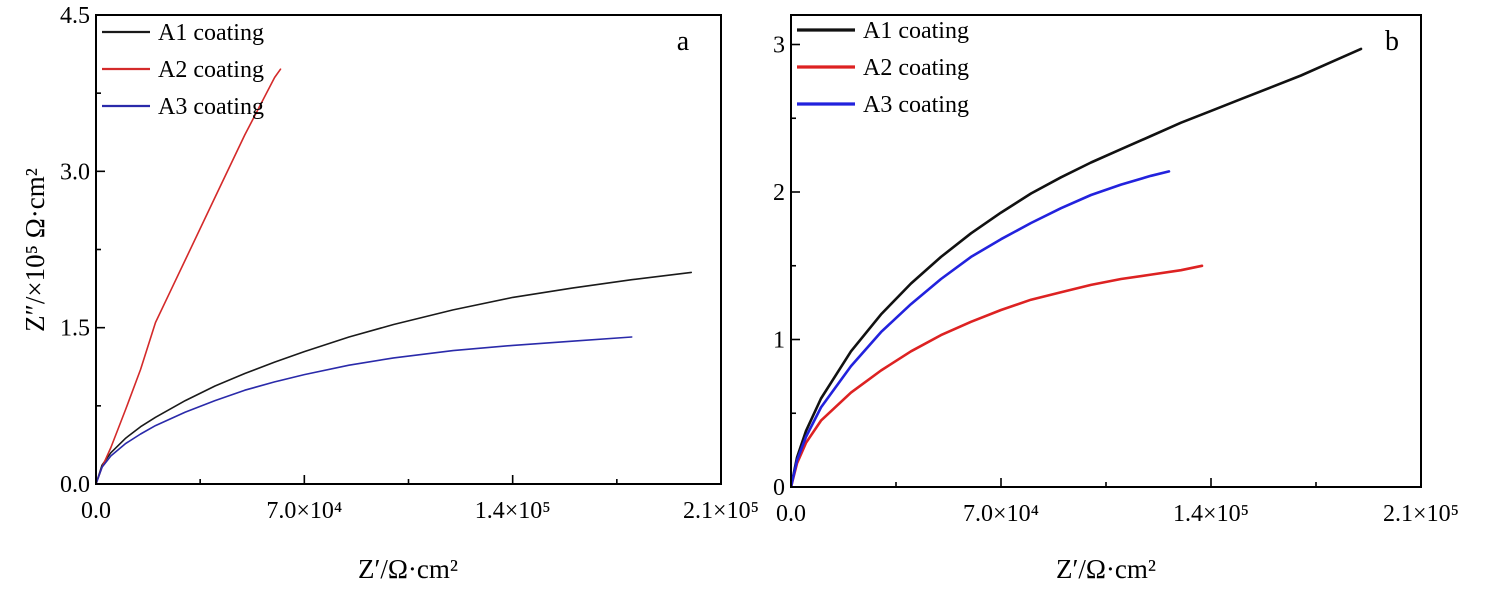 This screenshot has height=590, width=1495. Describe the element at coordinates (916, 31) in the screenshot. I see `panel-b-legend-label-a1: A1 coating` at that location.